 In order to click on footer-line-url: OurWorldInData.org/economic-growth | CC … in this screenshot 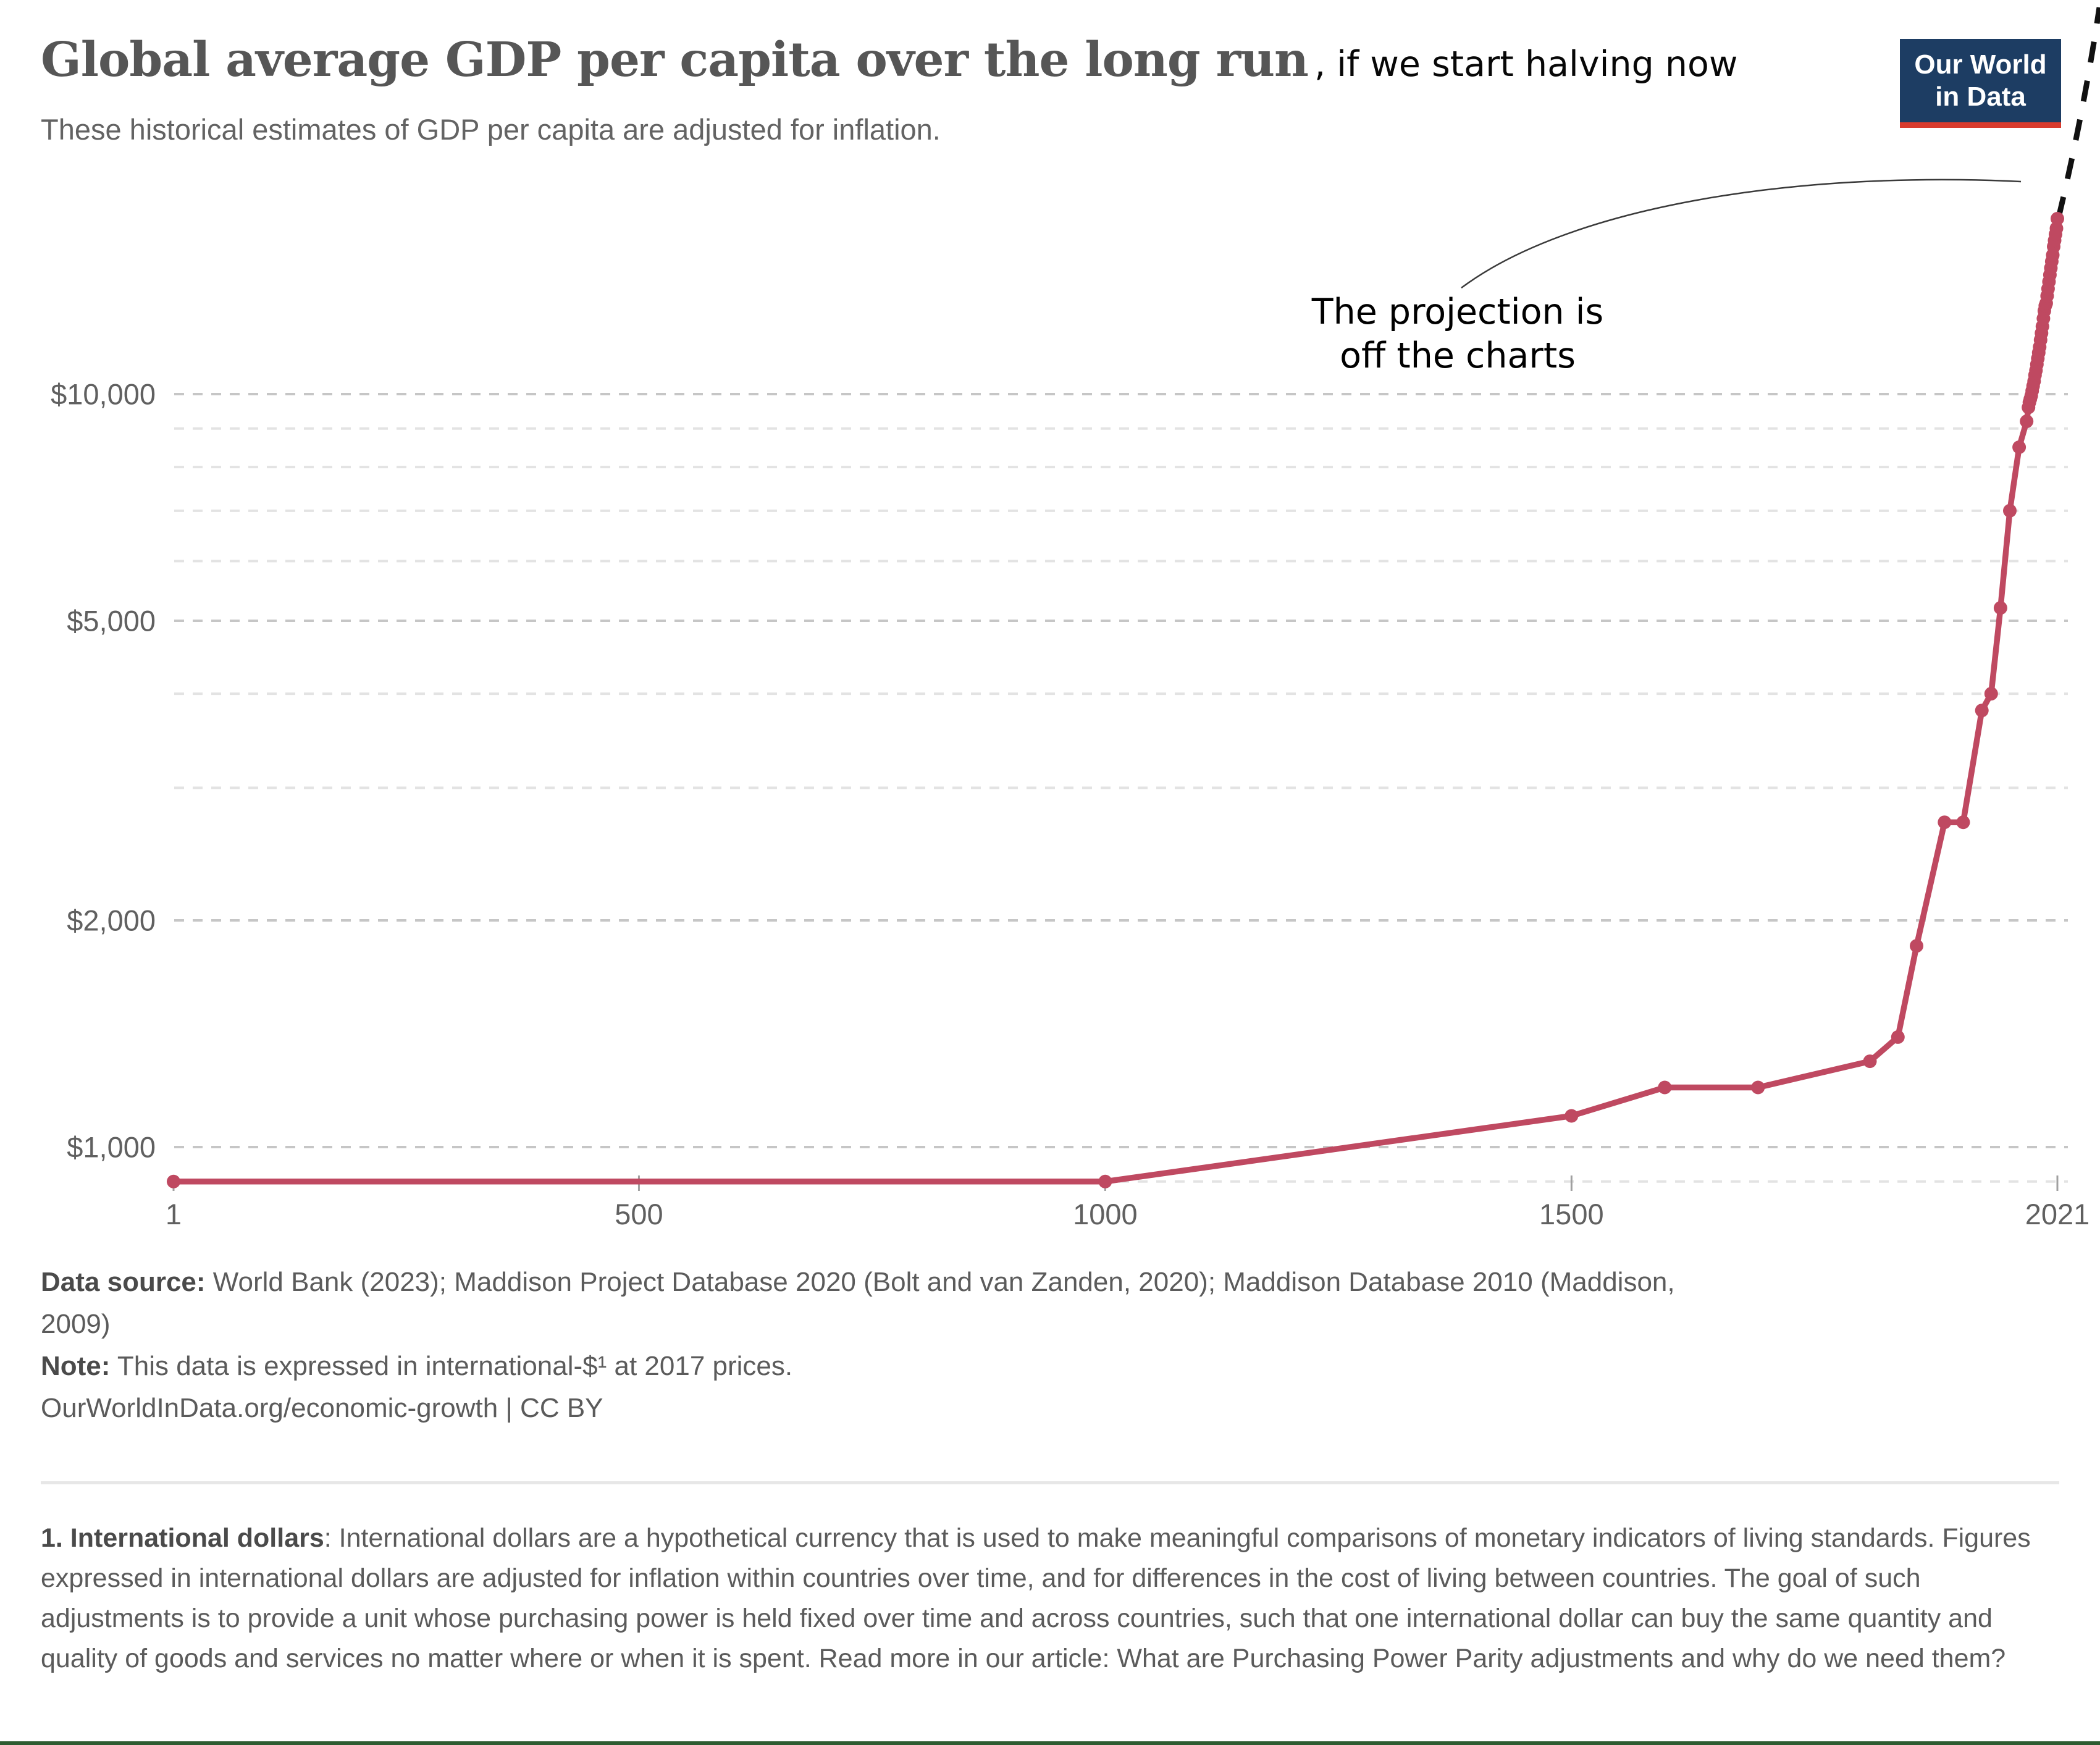, I will do `click(858, 1408)`.